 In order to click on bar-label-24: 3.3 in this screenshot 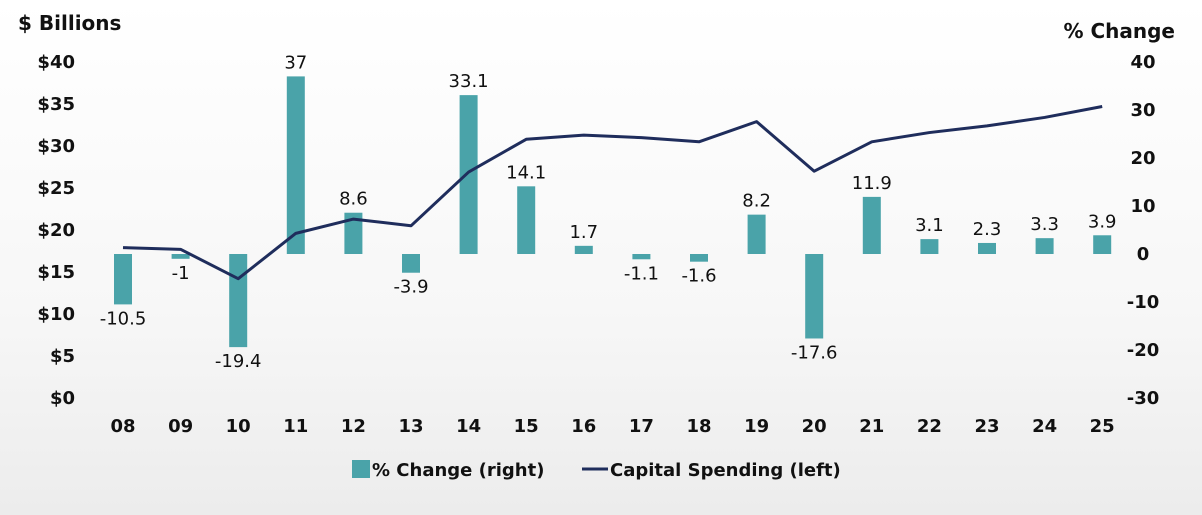, I will do `click(1044, 224)`.